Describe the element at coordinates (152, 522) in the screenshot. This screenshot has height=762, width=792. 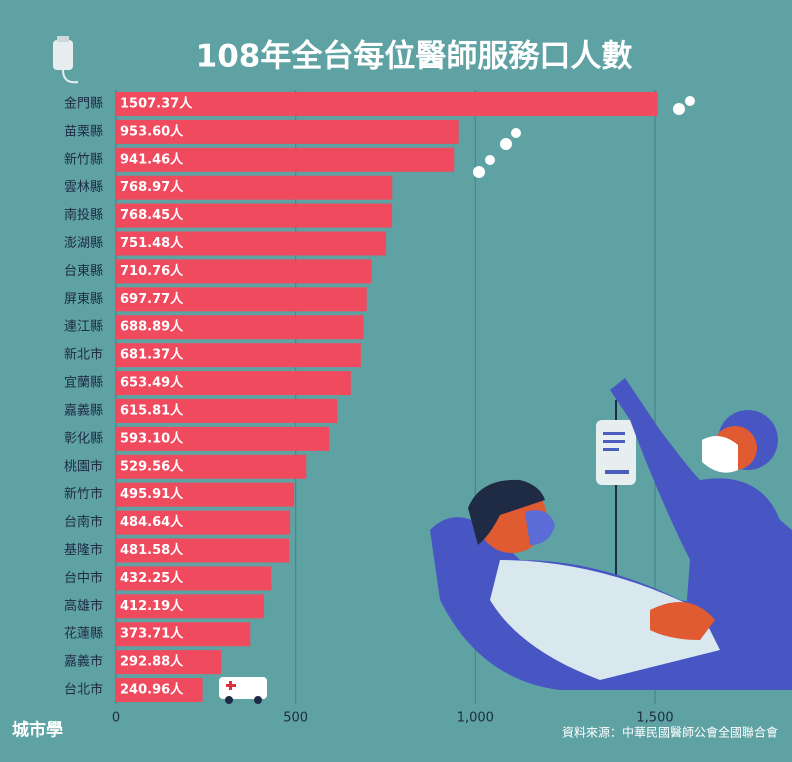
I see `value-label: 484.64人` at that location.